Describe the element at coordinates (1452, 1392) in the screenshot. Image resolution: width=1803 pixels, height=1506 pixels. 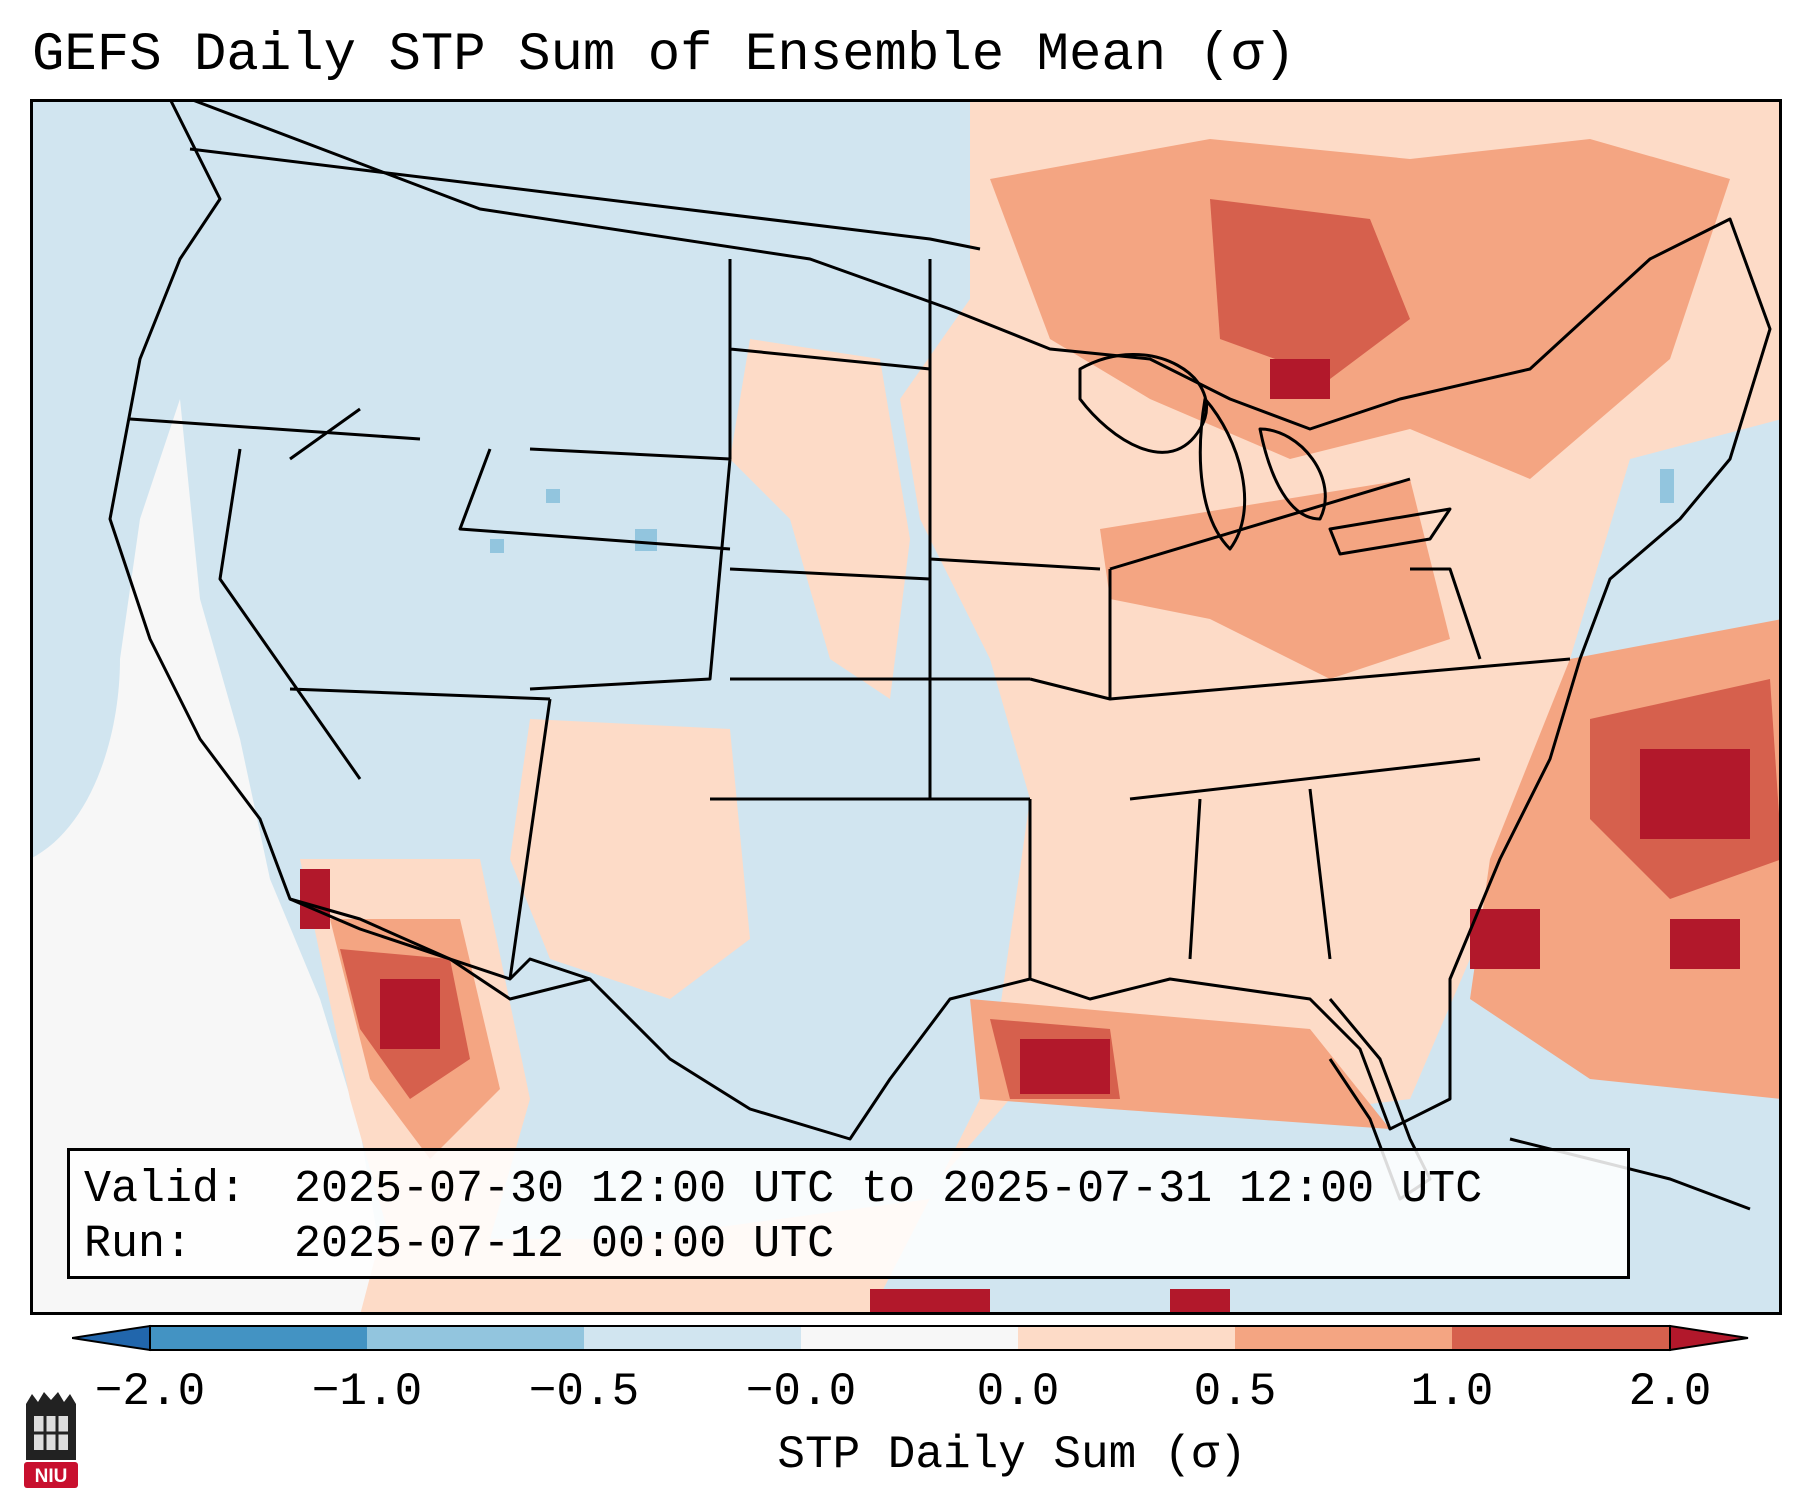
I see `tick-1: 1.0` at that location.